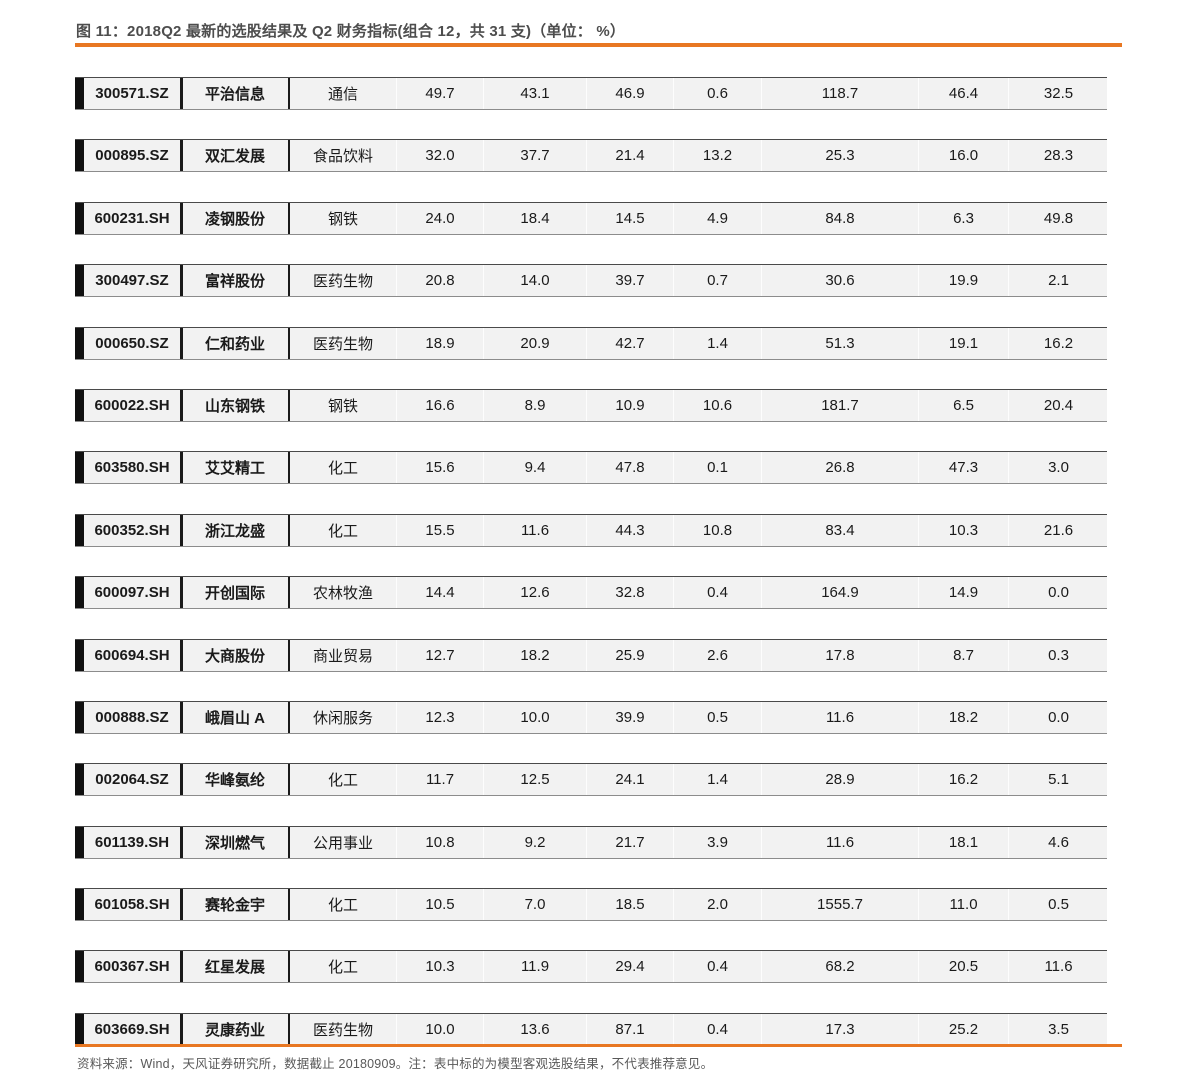  I want to click on cell-value: 18.1, so click(963, 842).